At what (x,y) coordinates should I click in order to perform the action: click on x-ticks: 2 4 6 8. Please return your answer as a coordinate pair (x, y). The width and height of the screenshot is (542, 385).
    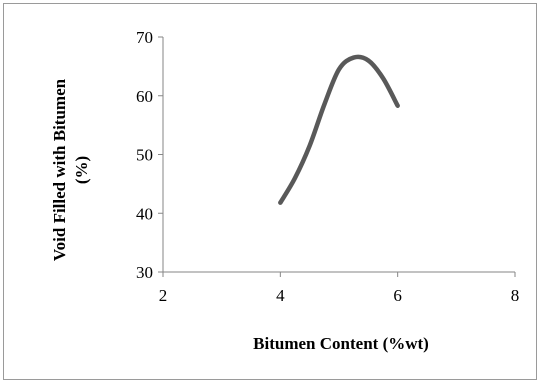
    Looking at the image, I should click on (339, 288).